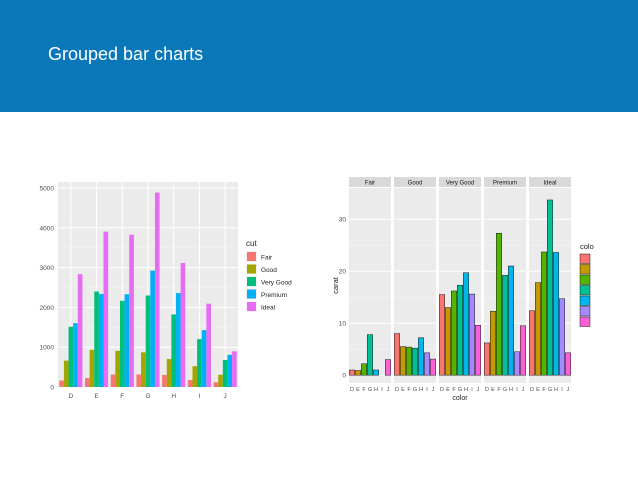  Describe the element at coordinates (47, 348) in the screenshot. I see `y-tick-label: 1000` at that location.